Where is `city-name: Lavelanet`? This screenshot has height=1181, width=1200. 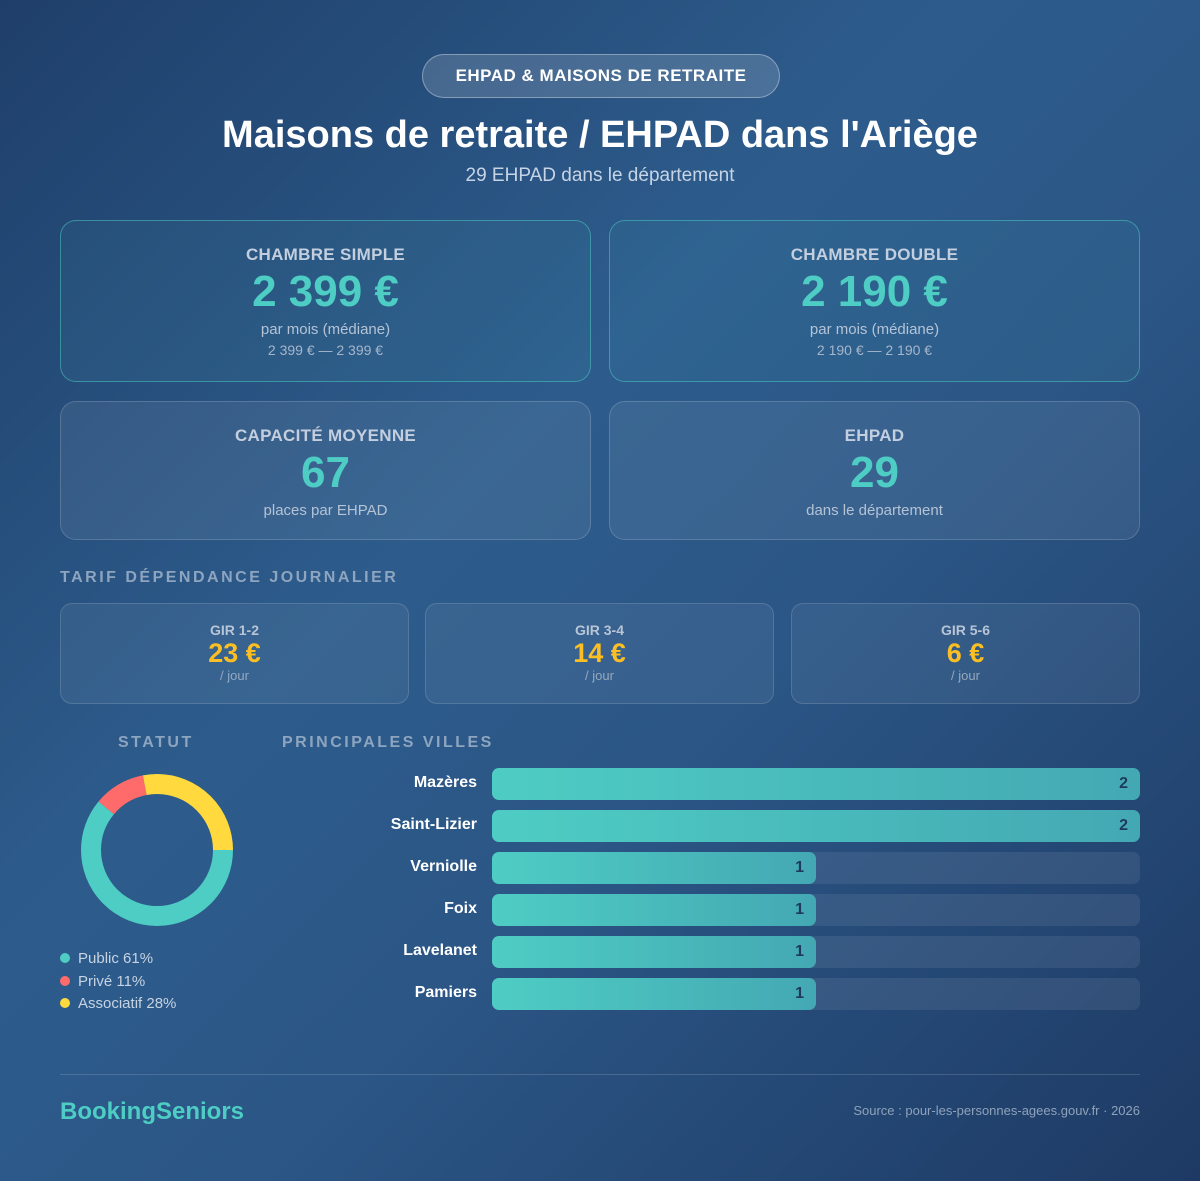 city-name: Lavelanet is located at coordinates (440, 950).